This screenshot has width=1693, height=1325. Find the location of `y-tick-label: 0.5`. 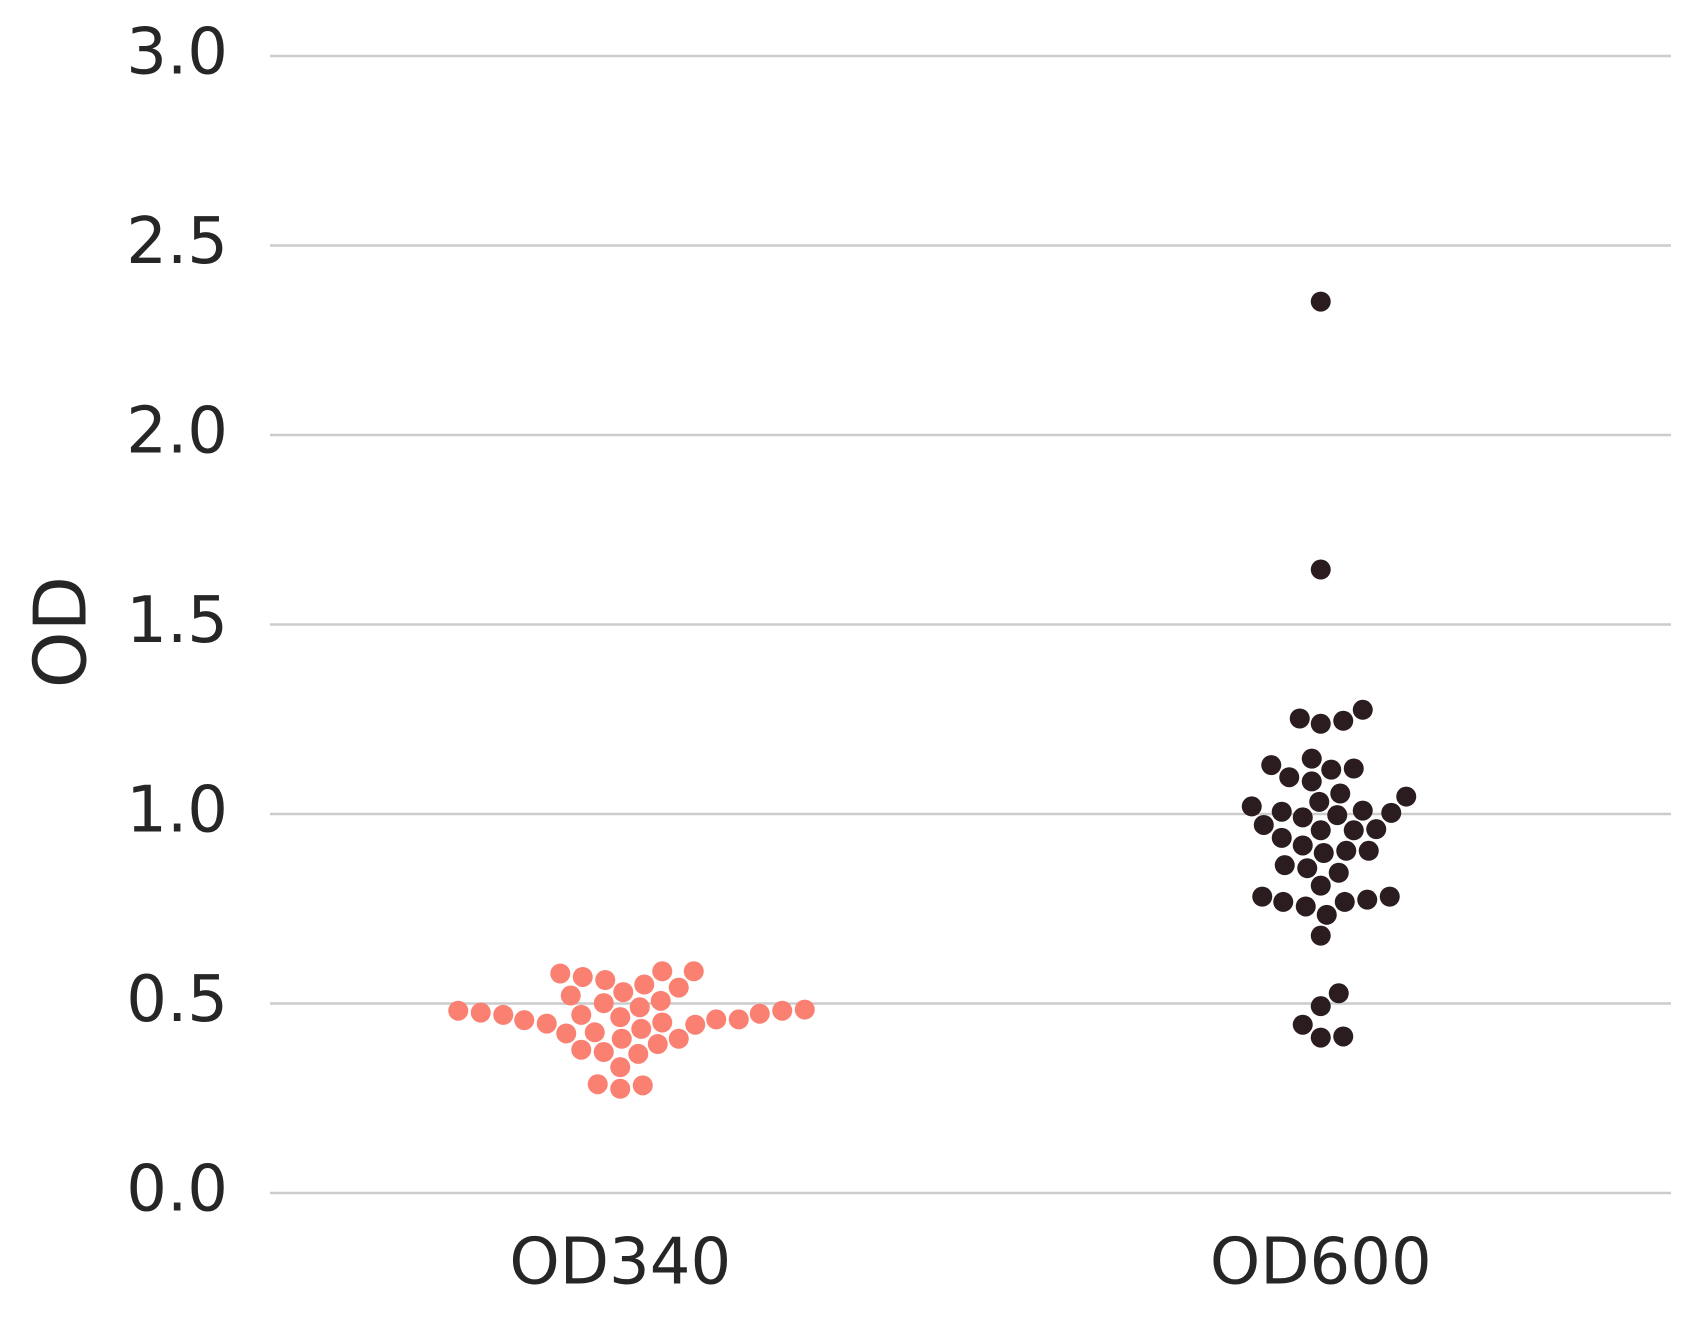

y-tick-label: 0.5 is located at coordinates (177, 1000).